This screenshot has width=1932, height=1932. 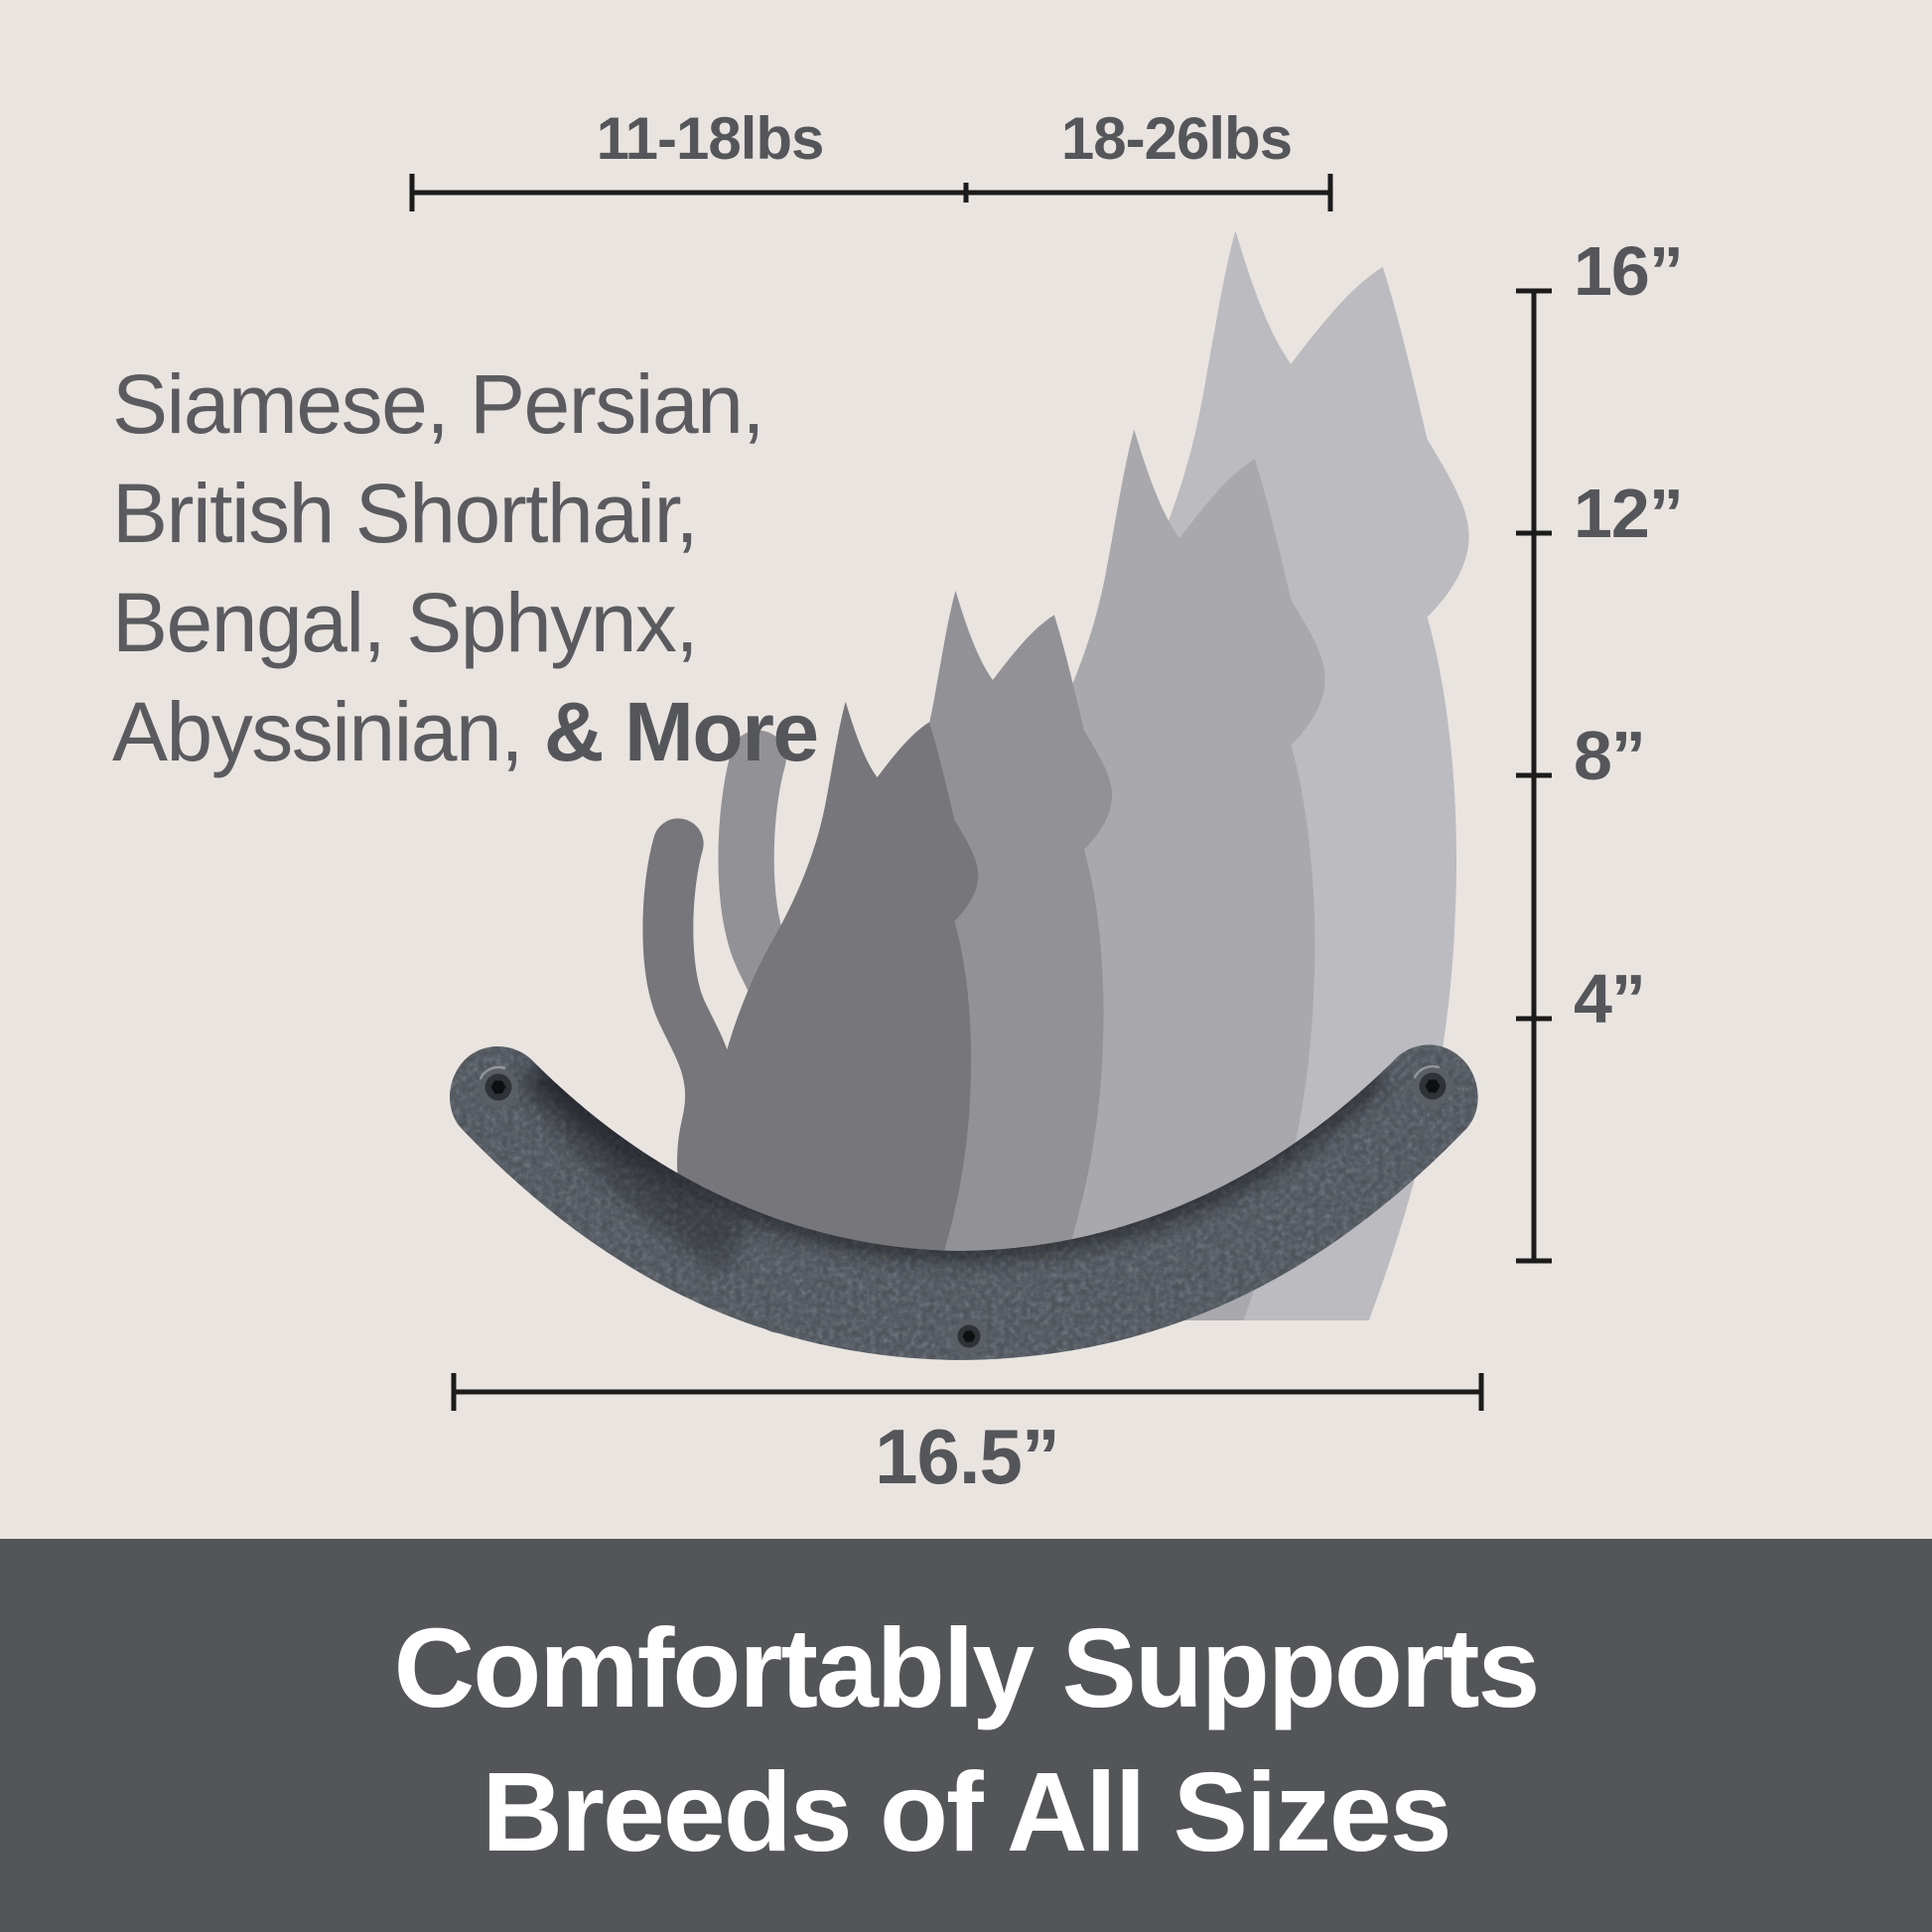 I want to click on mounting-screw-icon-left, so click(x=499, y=1087).